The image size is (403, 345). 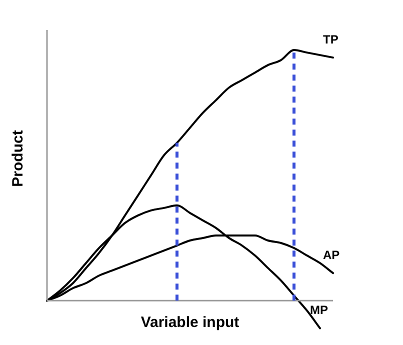 I want to click on series-label: MP, so click(x=319, y=310).